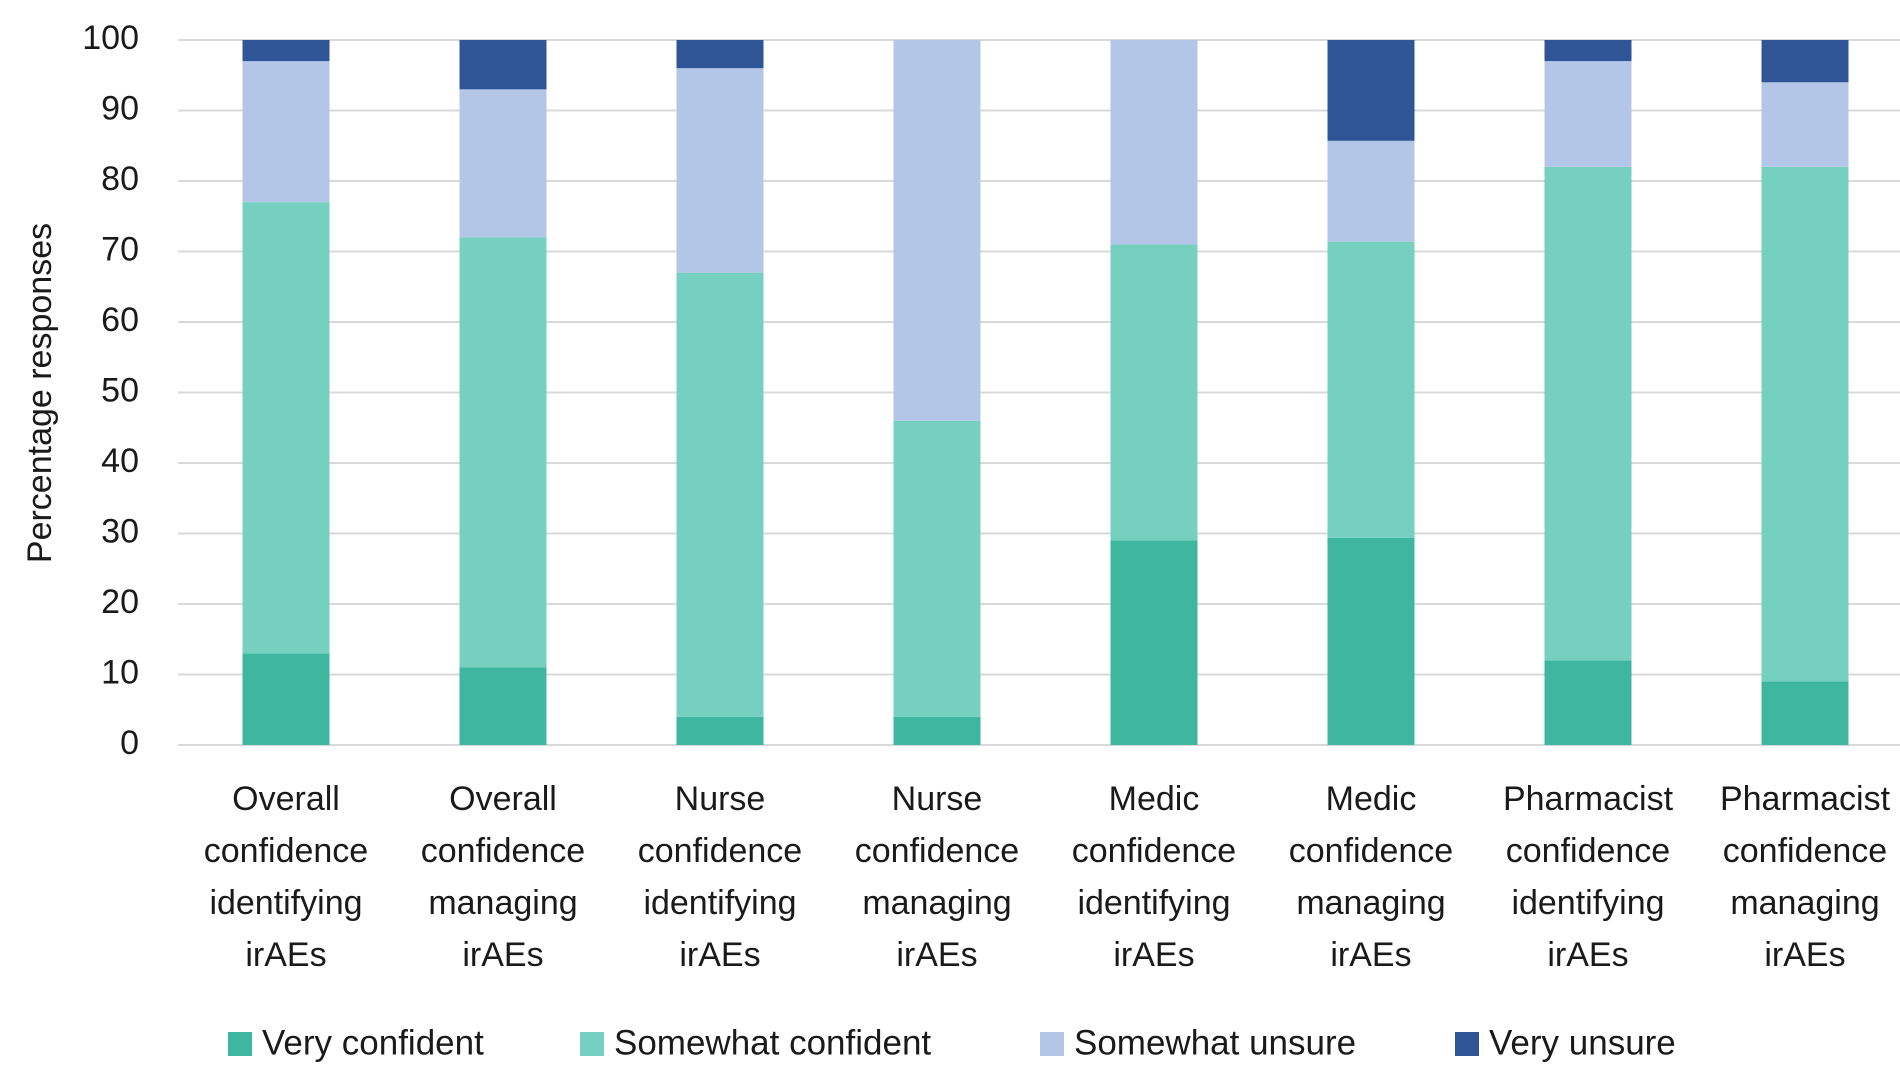  Describe the element at coordinates (120, 390) in the screenshot. I see `y-tick-label: 50` at that location.